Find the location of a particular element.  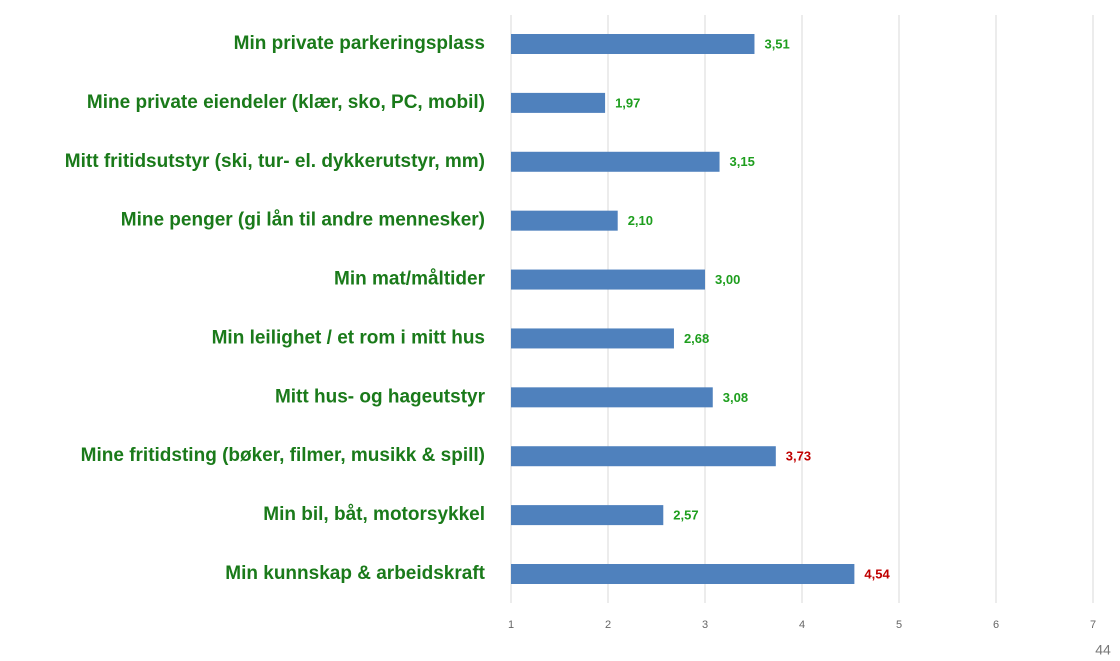

x-tick-label: 1 is located at coordinates (511, 625).